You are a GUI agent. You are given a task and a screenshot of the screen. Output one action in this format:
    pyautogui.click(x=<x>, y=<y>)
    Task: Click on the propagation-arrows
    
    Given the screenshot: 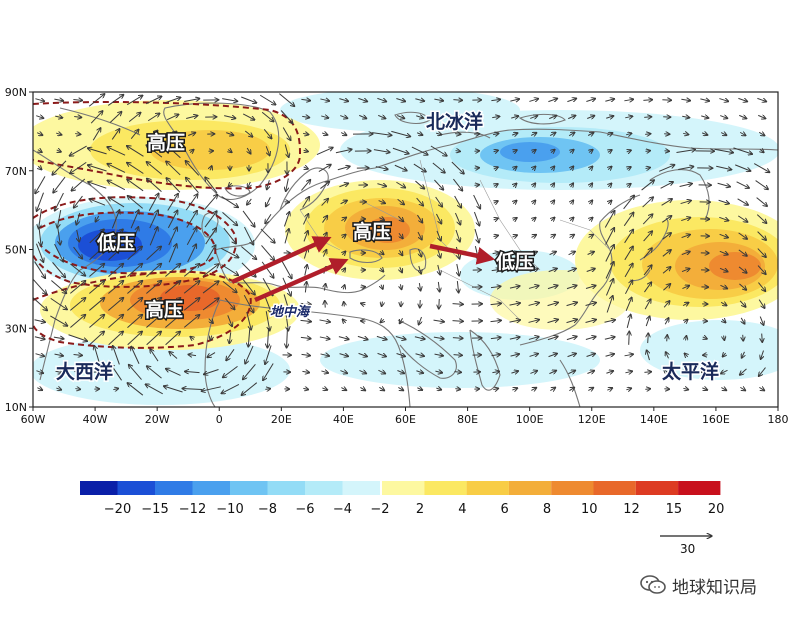 What is the action you would take?
    pyautogui.click(x=363, y=269)
    